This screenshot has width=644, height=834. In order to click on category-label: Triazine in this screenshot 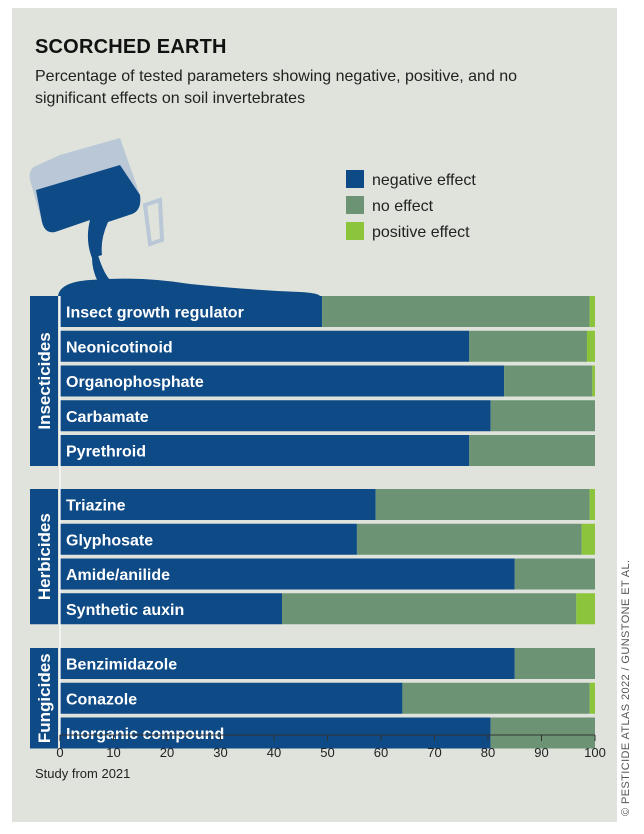, I will do `click(96, 506)`.